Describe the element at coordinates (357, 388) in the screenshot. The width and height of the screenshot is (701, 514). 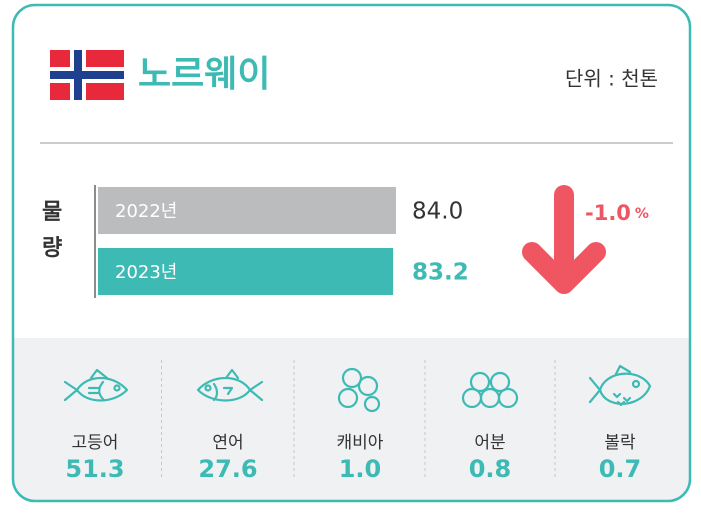
I see `icons` at that location.